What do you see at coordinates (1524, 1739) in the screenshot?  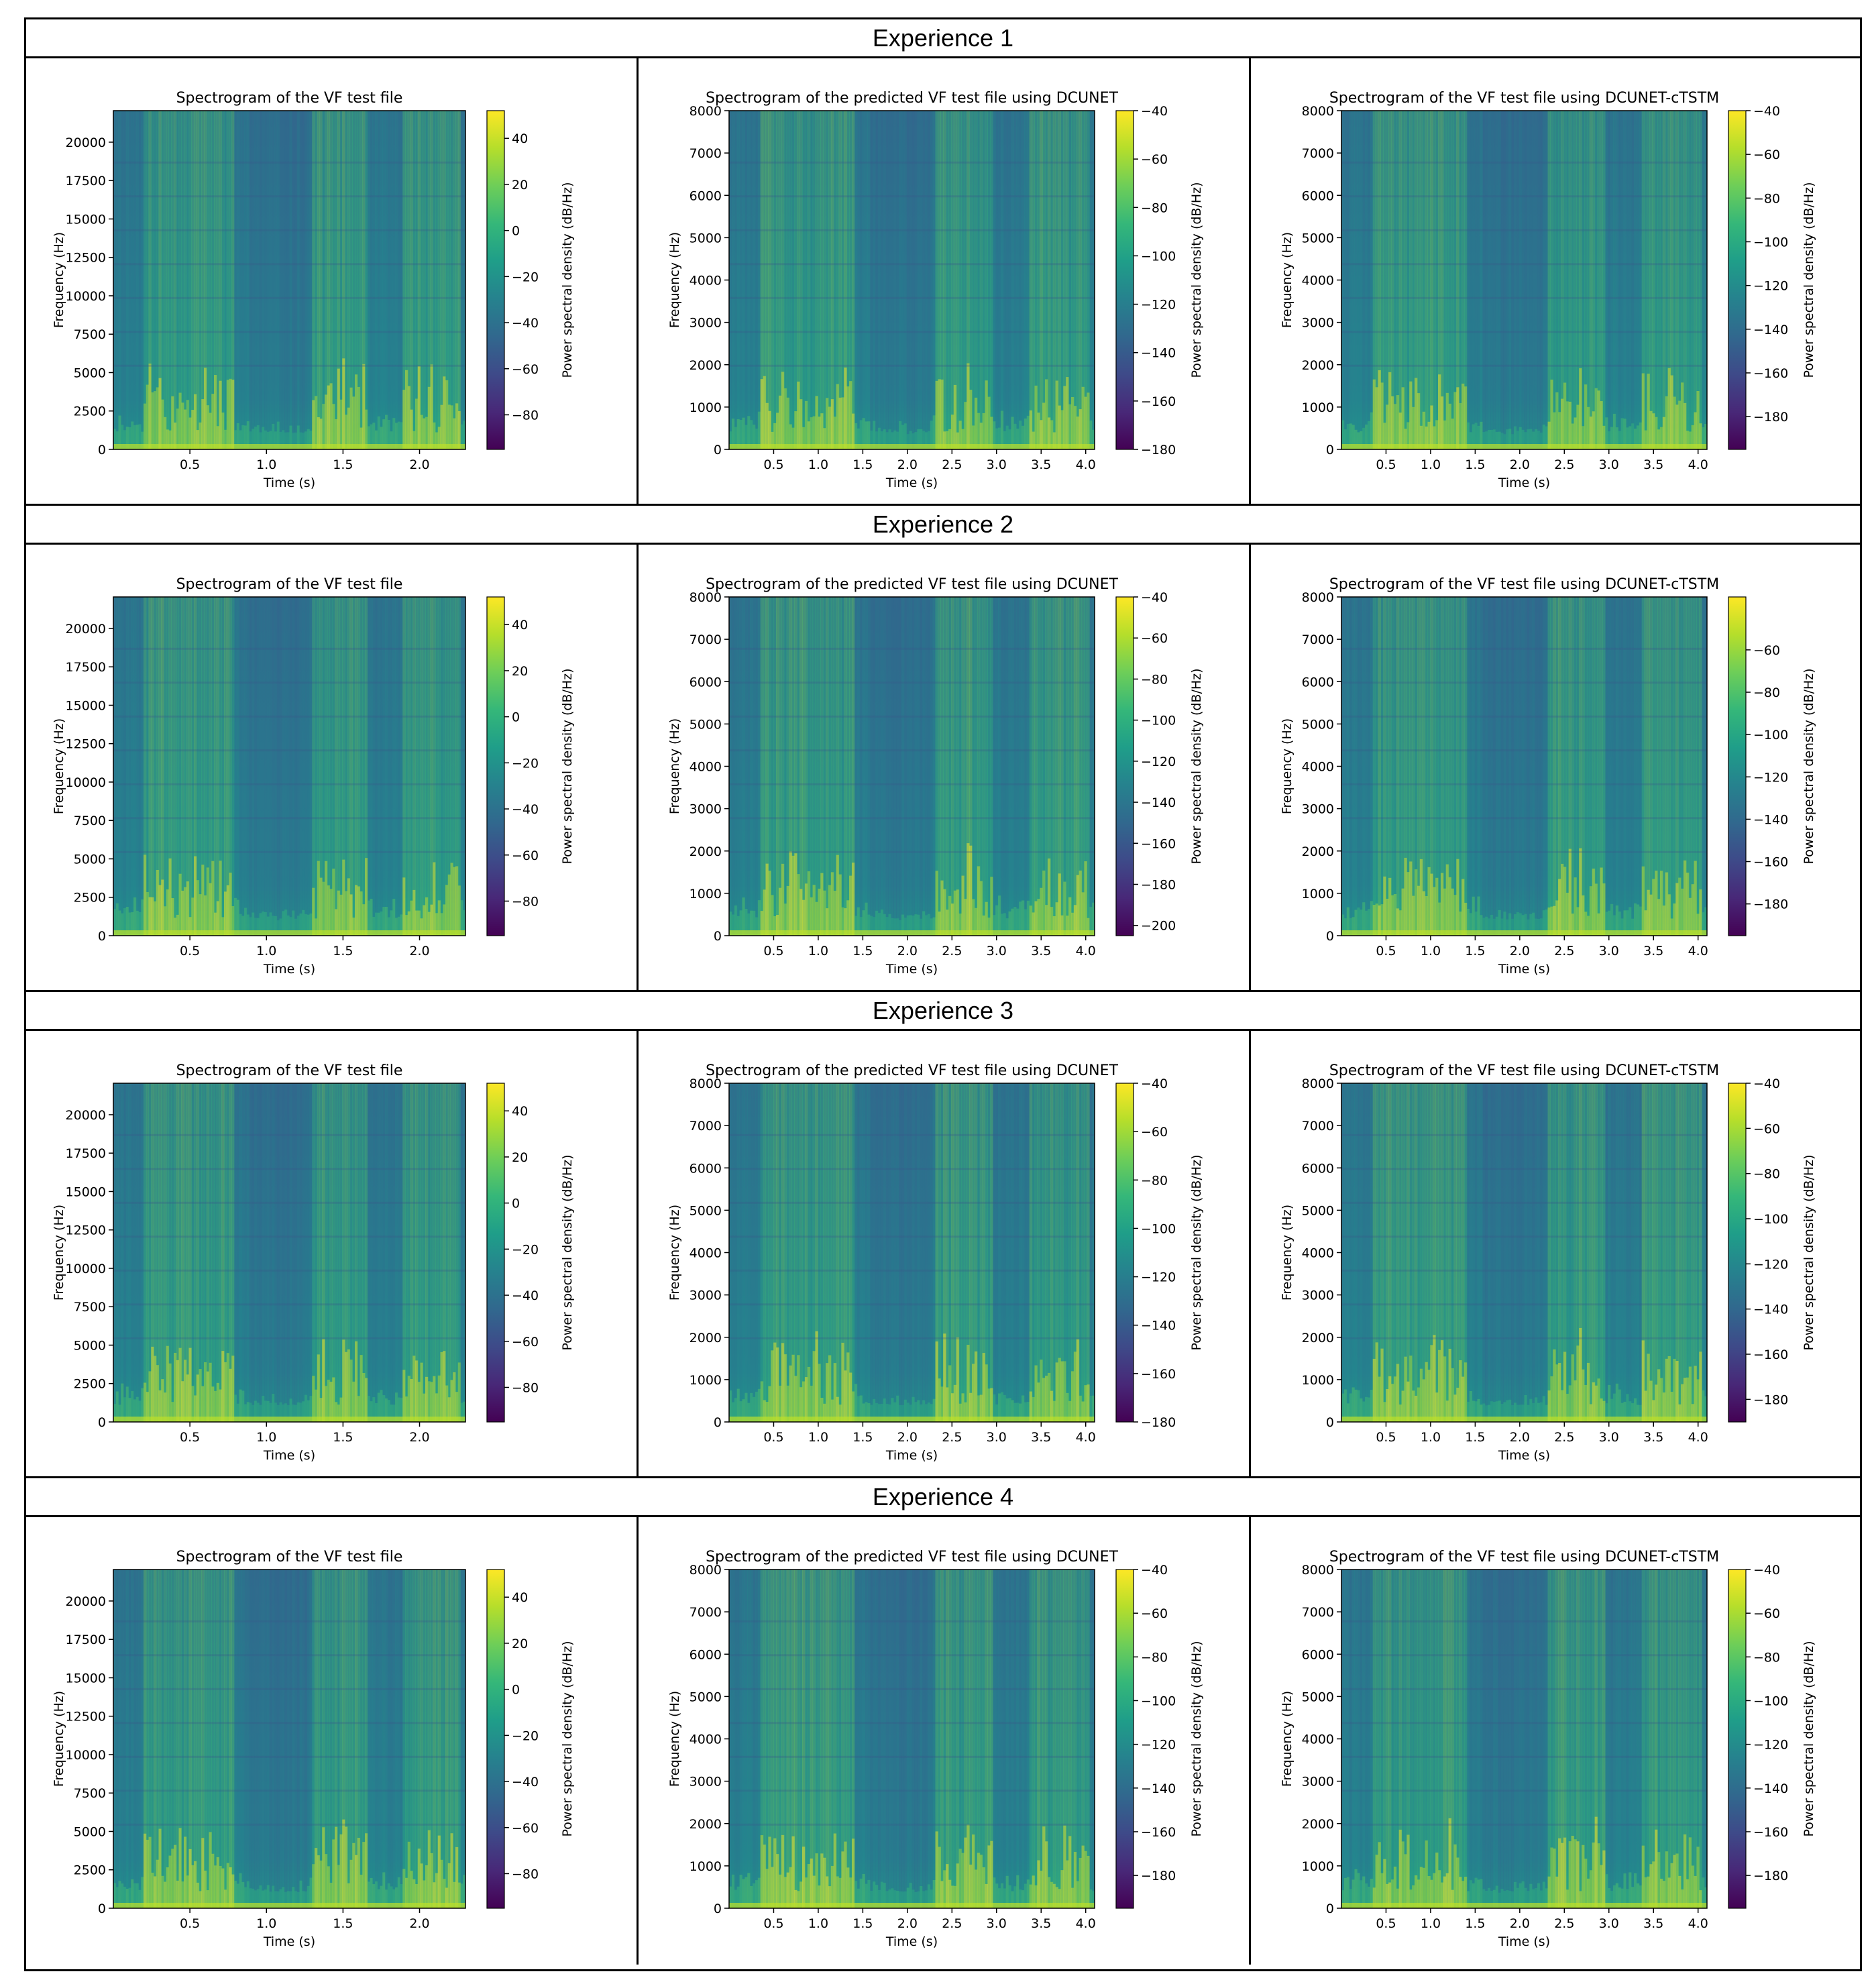 I see `spectrogram-image` at bounding box center [1524, 1739].